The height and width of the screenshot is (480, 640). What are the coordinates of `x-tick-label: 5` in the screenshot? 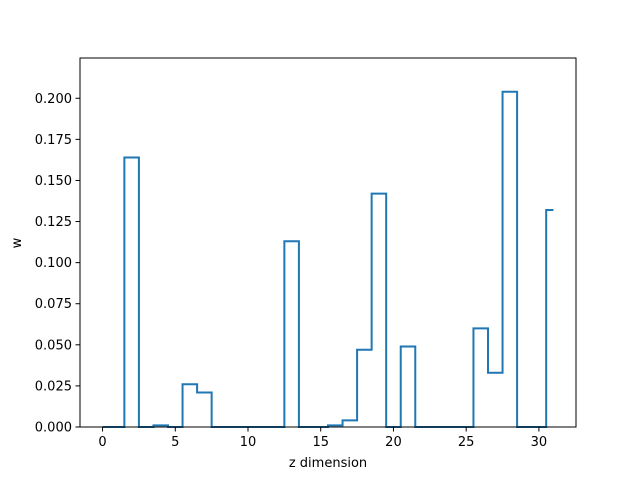 It's located at (175, 442).